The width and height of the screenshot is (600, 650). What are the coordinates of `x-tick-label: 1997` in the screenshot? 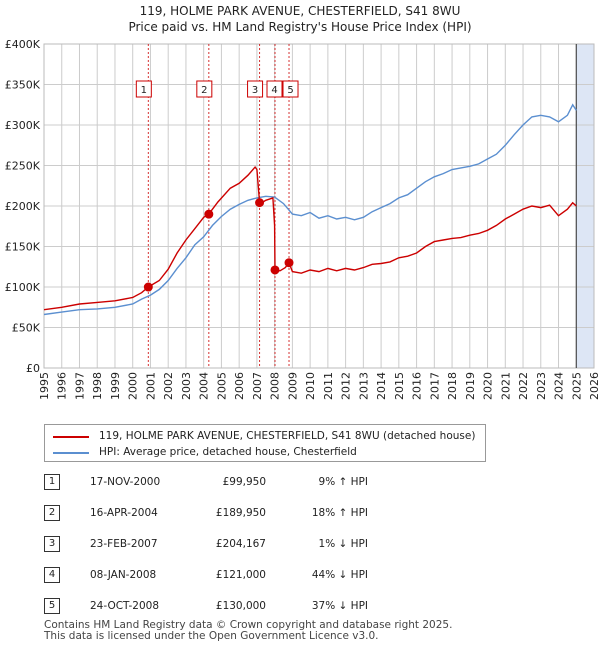 It's located at (79, 386).